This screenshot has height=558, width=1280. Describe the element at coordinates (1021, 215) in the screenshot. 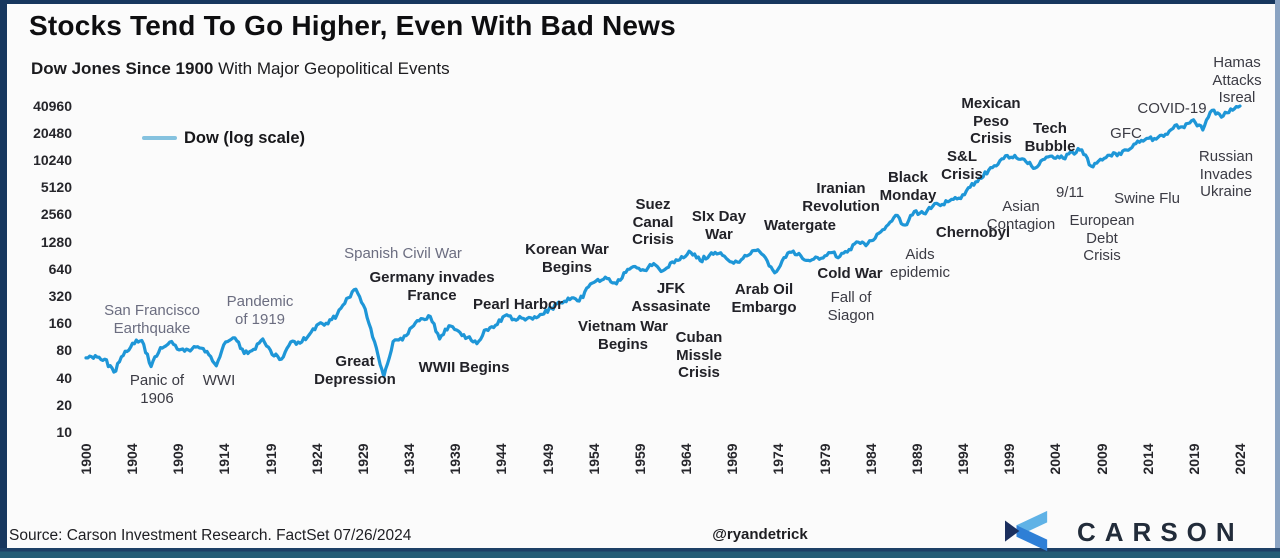

I see `event-annotation: Asian Contagion` at that location.